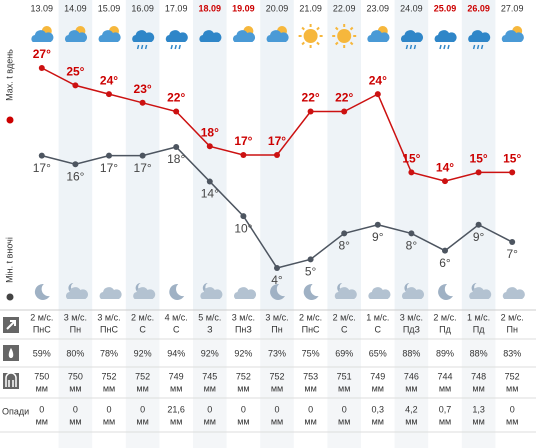 This screenshot has width=536, height=448. I want to click on max-label: 24°, so click(109, 80).